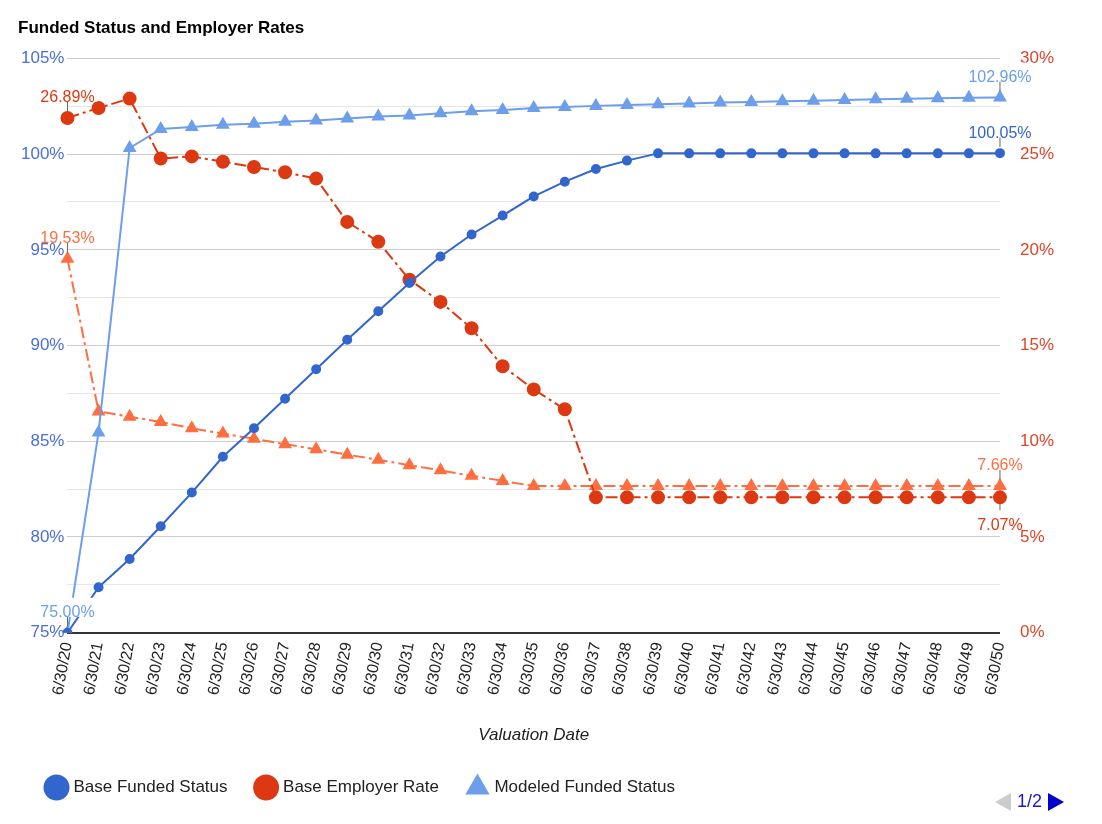 The height and width of the screenshot is (824, 1102). Describe the element at coordinates (869, 668) in the screenshot. I see `x-tick-label: 6/30/46` at that location.